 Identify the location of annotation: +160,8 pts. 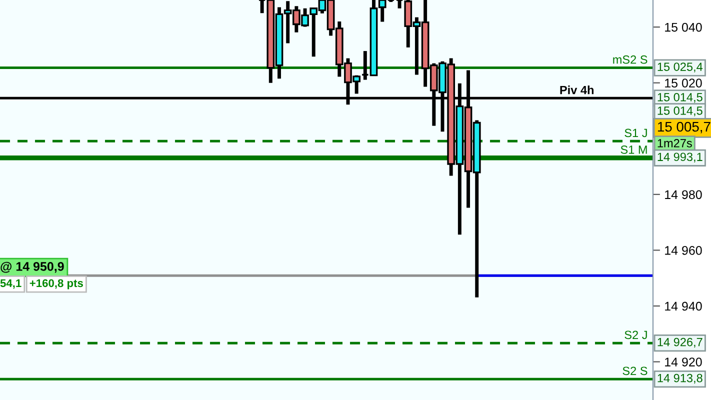
(56, 284).